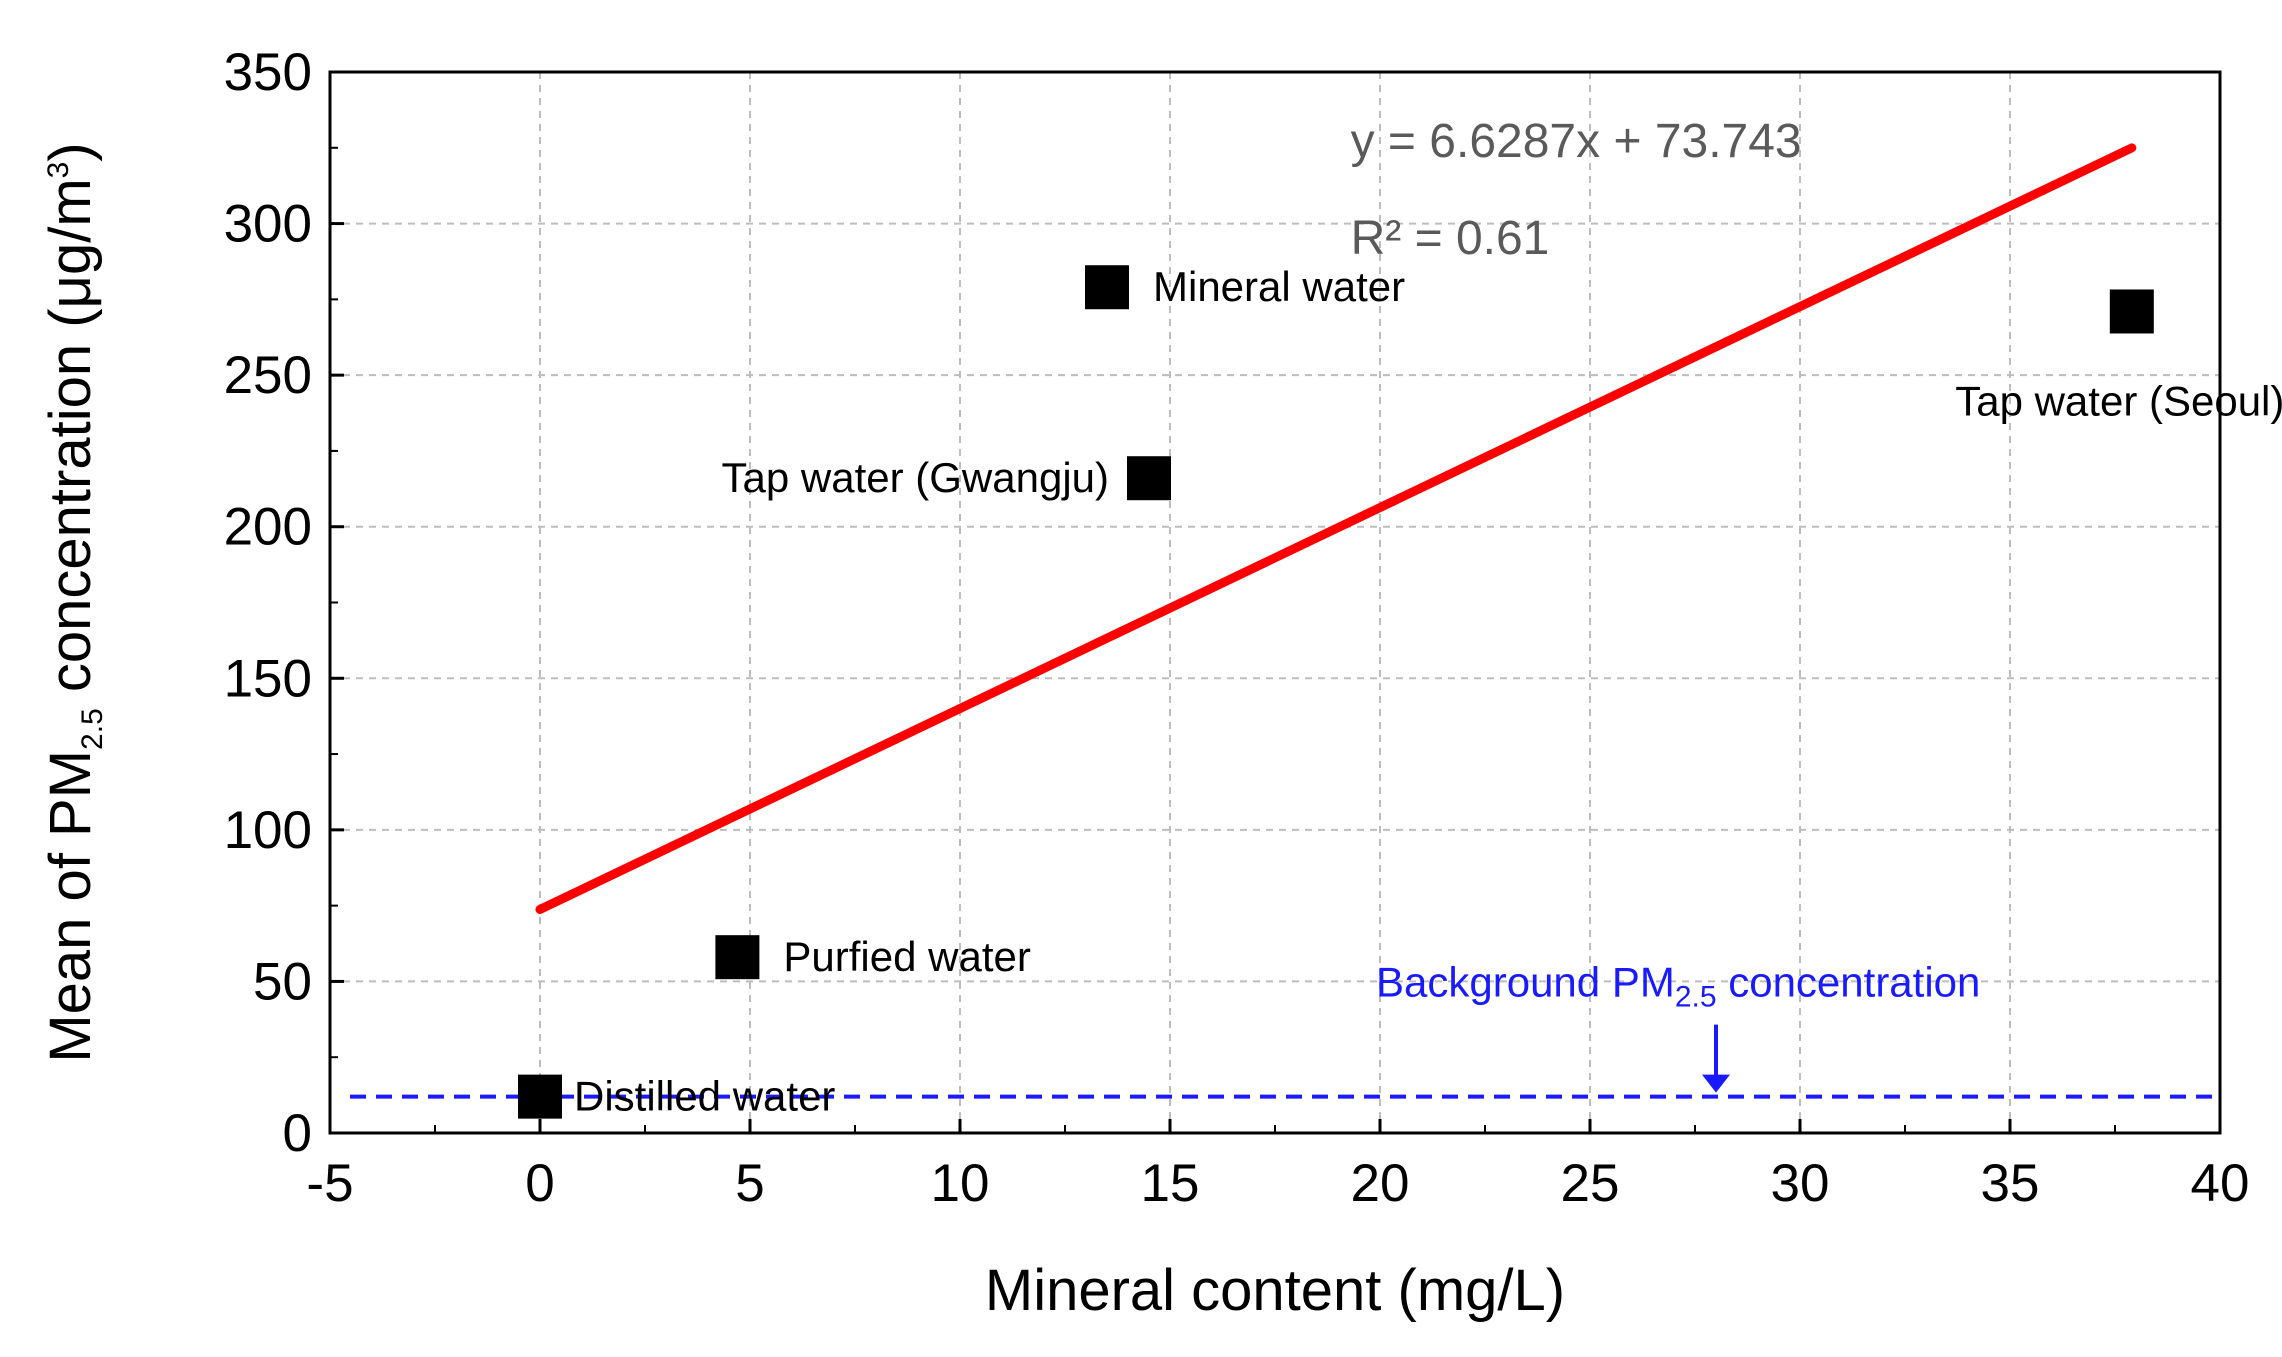 Image resolution: width=2282 pixels, height=1357 pixels. Describe the element at coordinates (1279, 286) in the screenshot. I see `point-label: Mineral water` at that location.